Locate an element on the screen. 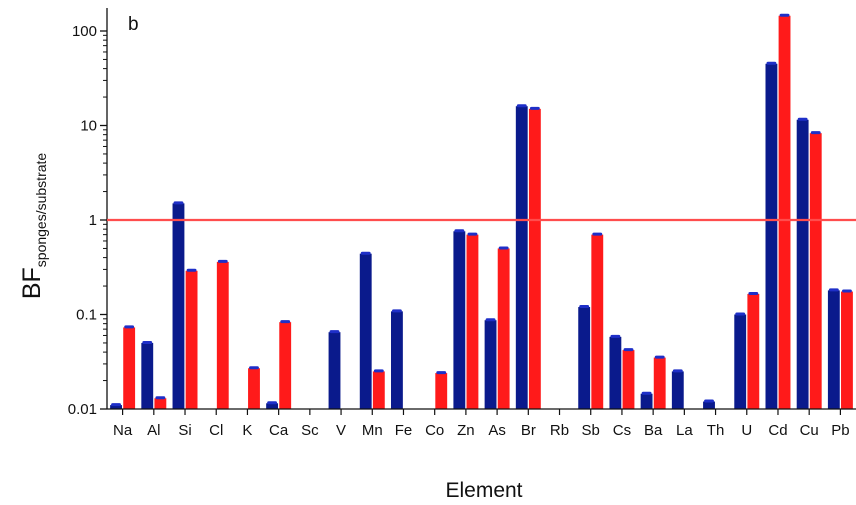 The width and height of the screenshot is (856, 505). x-tick-label-v: V is located at coordinates (341, 430).